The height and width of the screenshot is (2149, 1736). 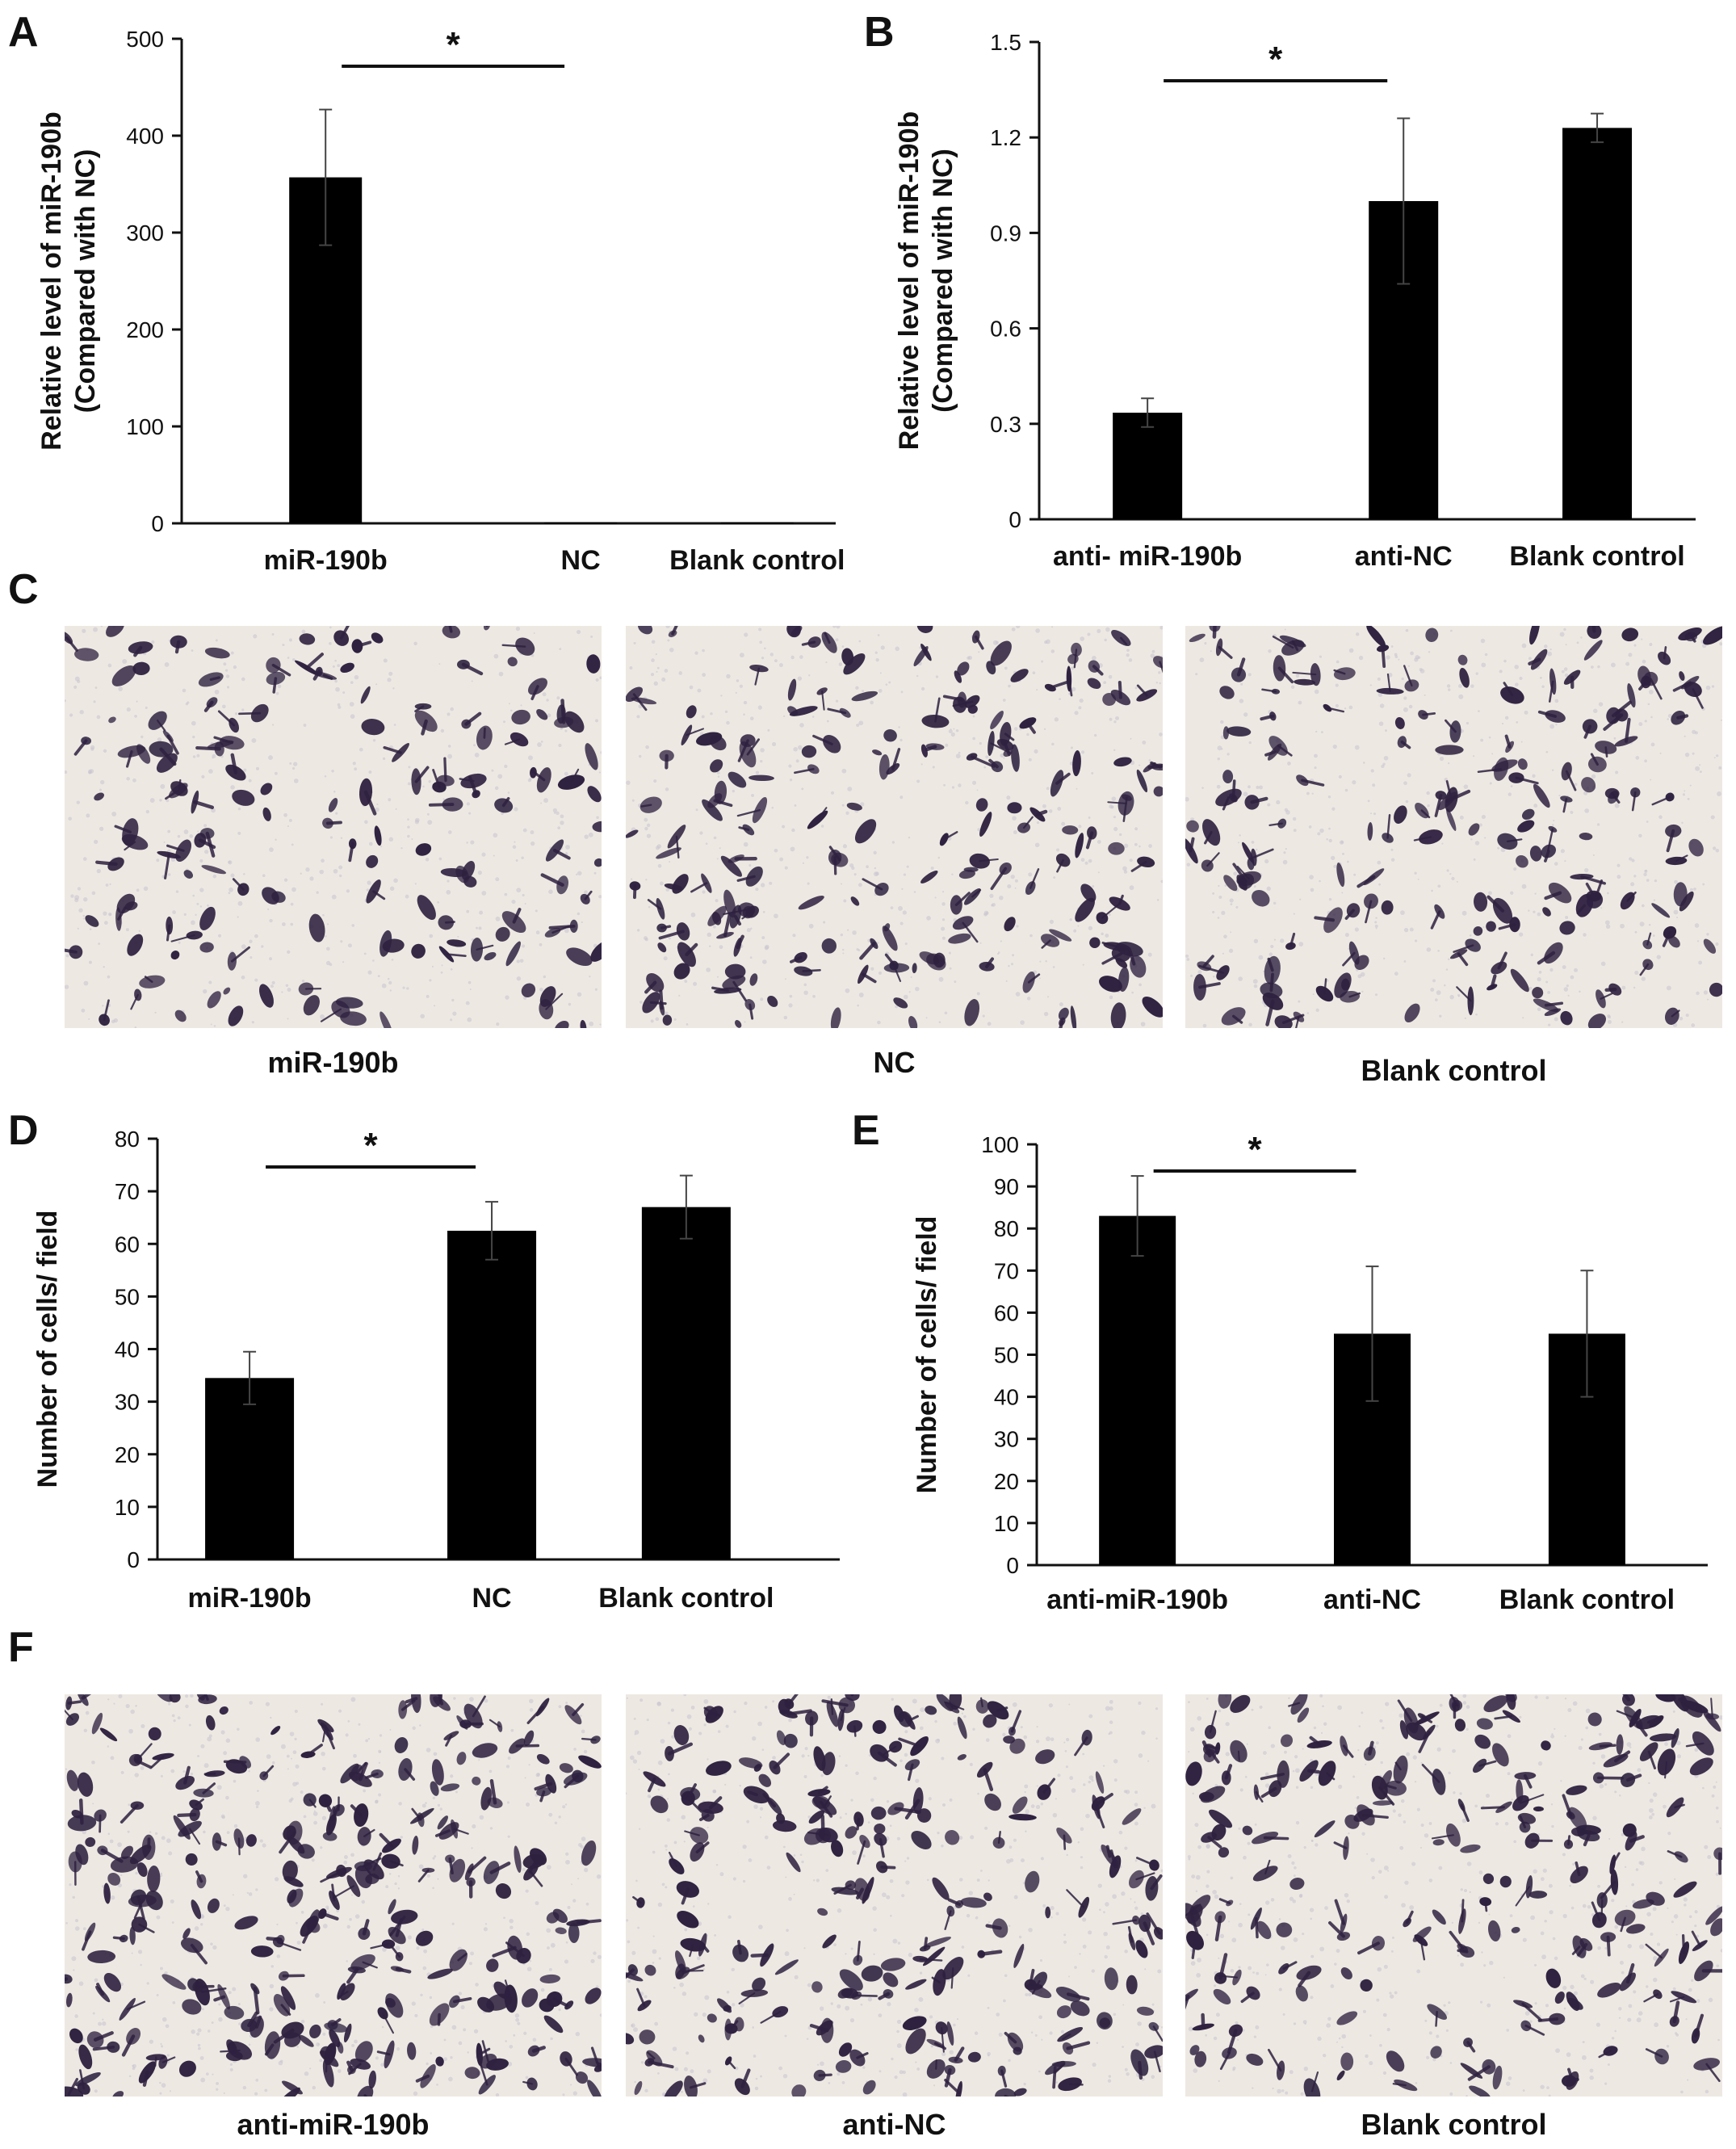 What do you see at coordinates (454, 45) in the screenshot?
I see `significance-star: *` at bounding box center [454, 45].